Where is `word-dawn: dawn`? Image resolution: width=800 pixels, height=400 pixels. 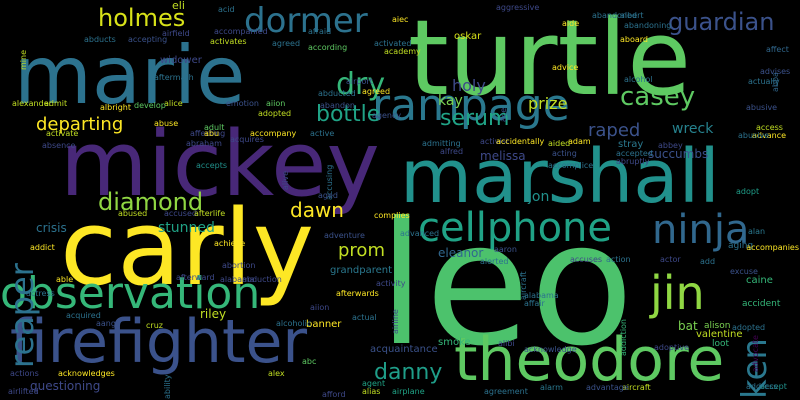
word-dawn: dawn is located at coordinates (317, 210).